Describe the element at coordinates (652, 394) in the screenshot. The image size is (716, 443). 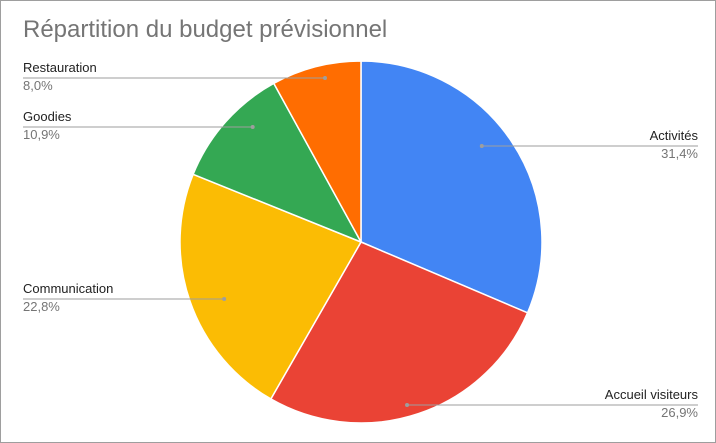
I see `slice-label-accueil-visiteurs: Accueil visiteurs` at that location.